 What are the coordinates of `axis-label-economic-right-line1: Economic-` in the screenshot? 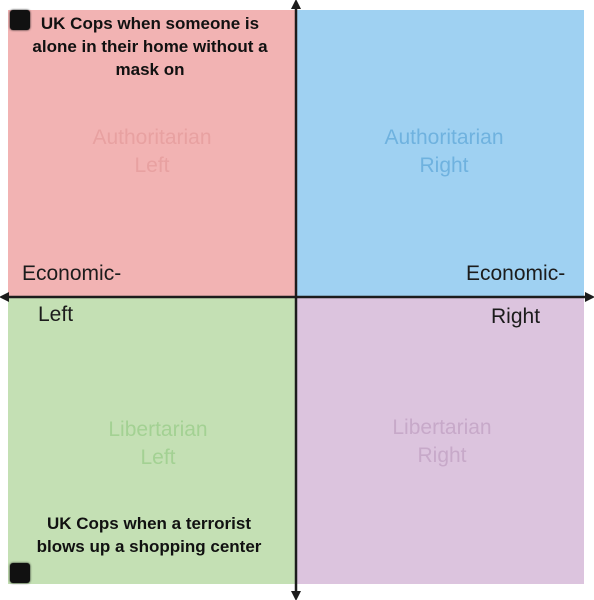 It's located at (516, 273).